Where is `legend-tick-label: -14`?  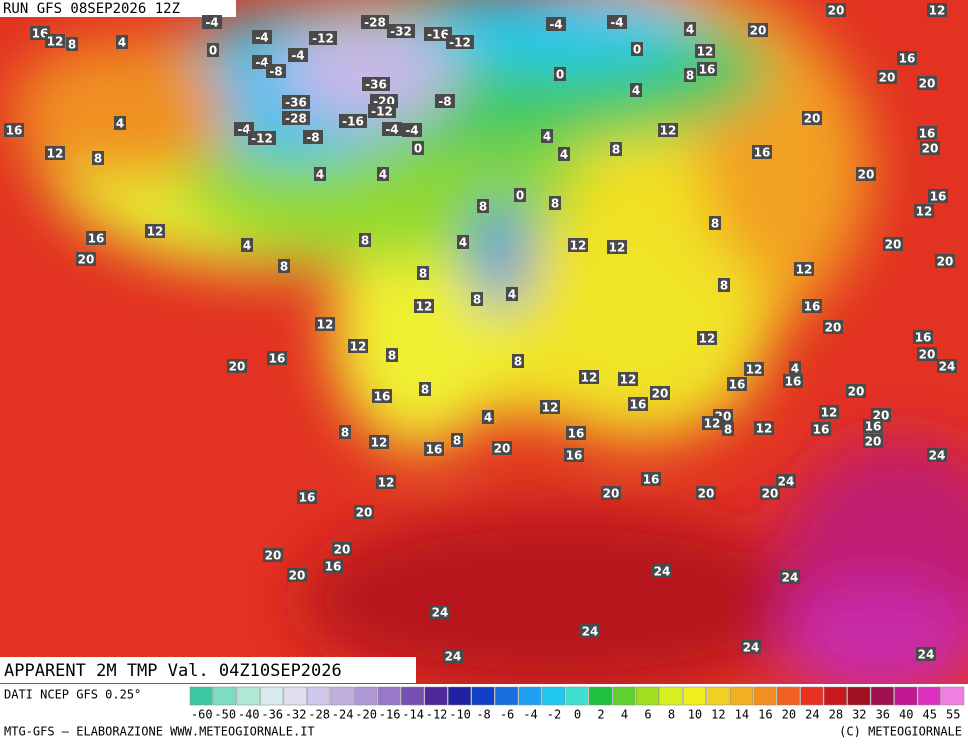 legend-tick-label: -14 is located at coordinates (413, 715).